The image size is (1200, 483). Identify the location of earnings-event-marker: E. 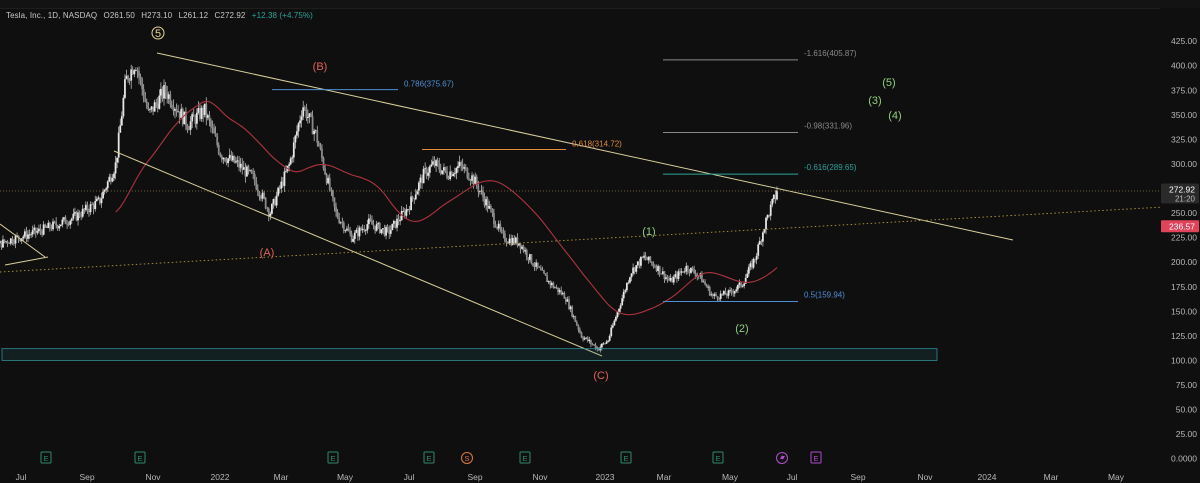
(718, 457).